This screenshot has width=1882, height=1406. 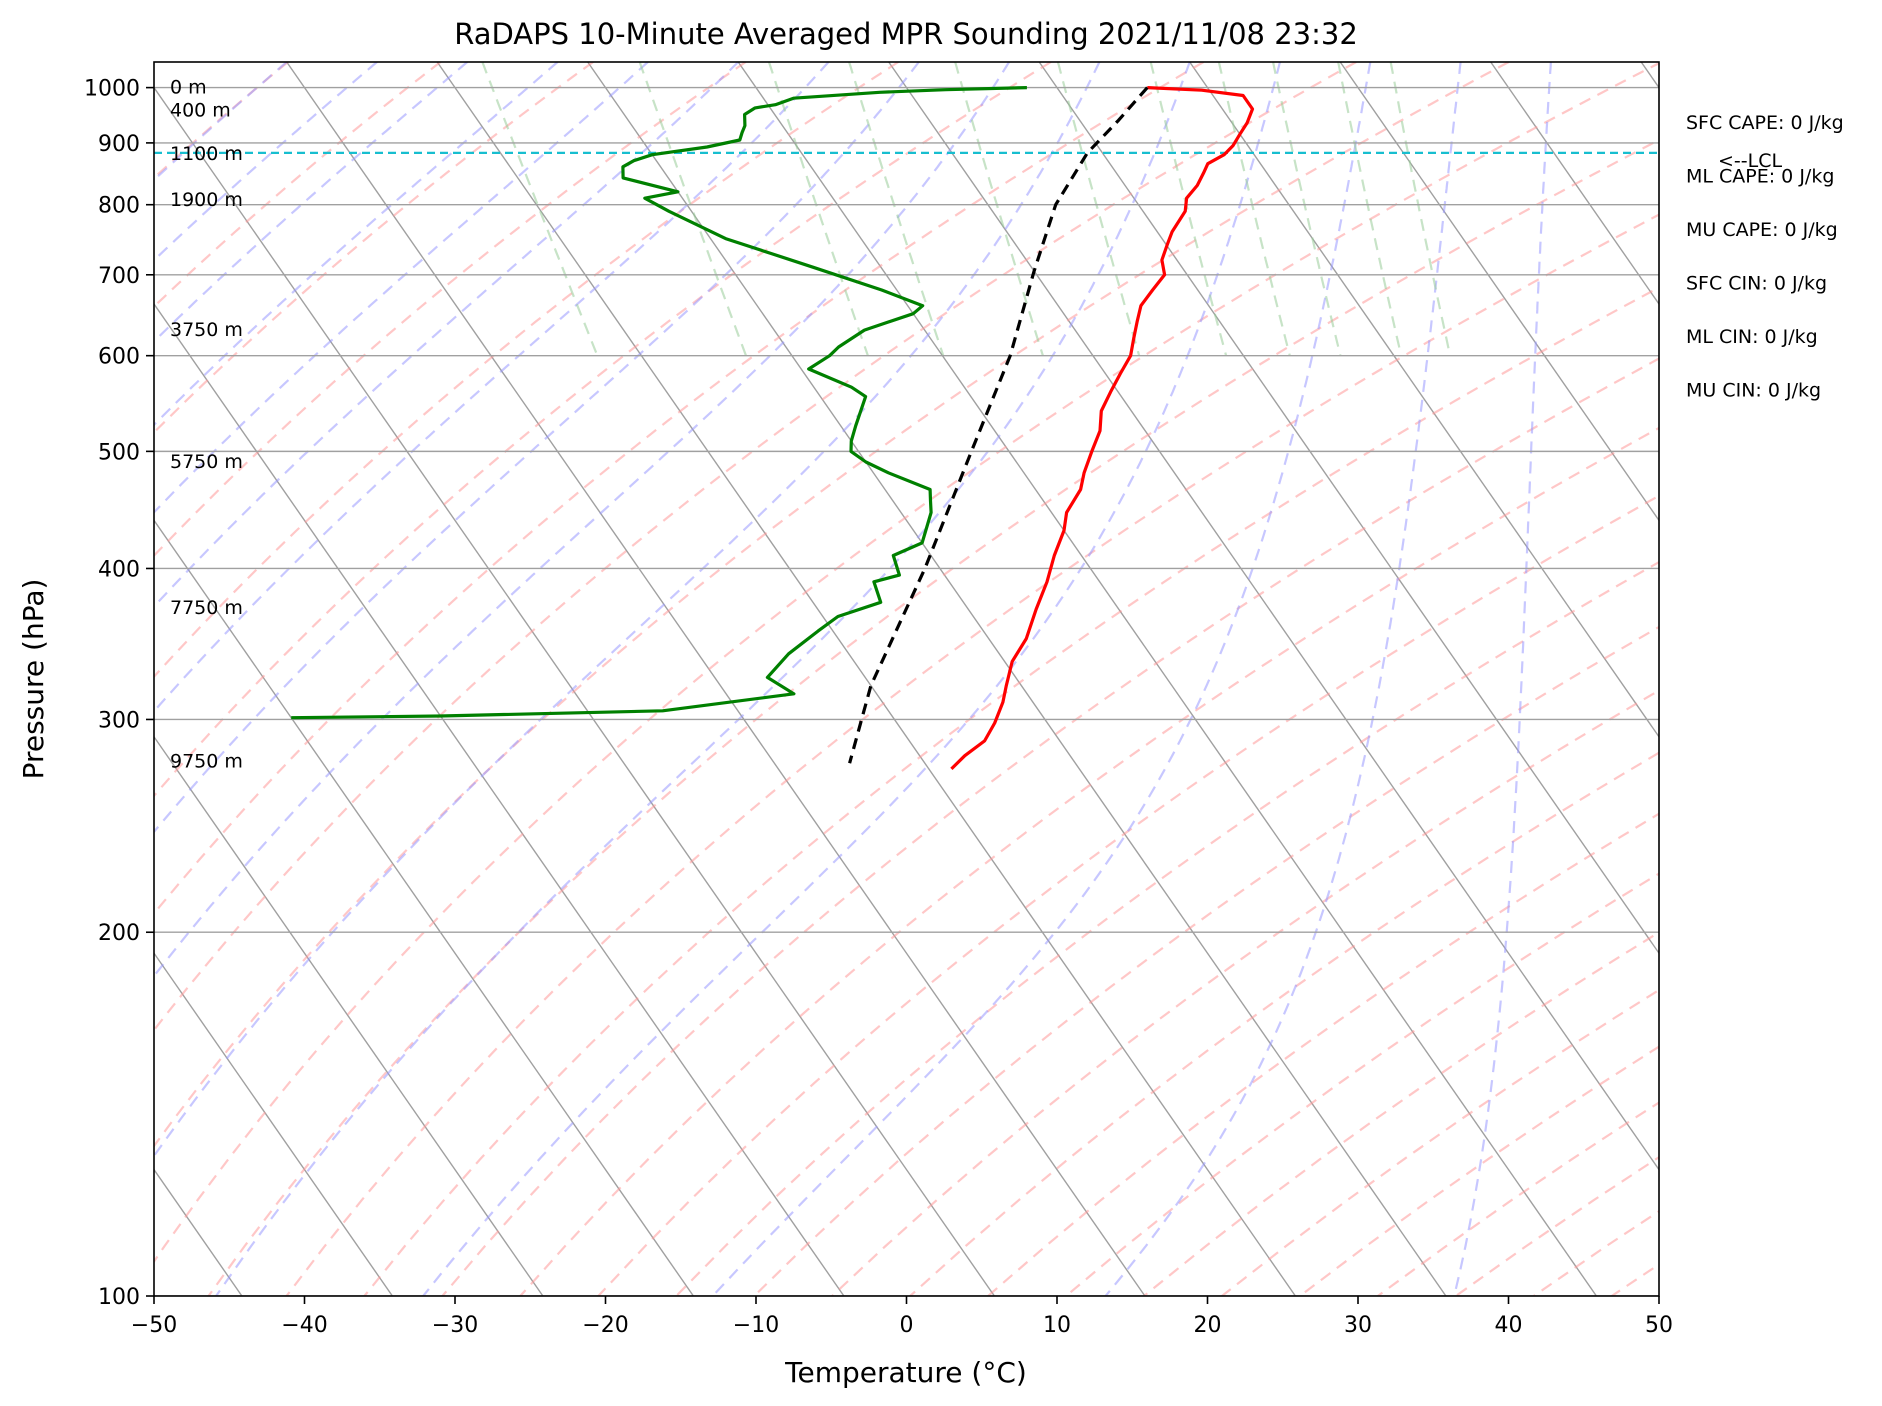 What do you see at coordinates (119, 144) in the screenshot?
I see `y-tick-label: 900` at bounding box center [119, 144].